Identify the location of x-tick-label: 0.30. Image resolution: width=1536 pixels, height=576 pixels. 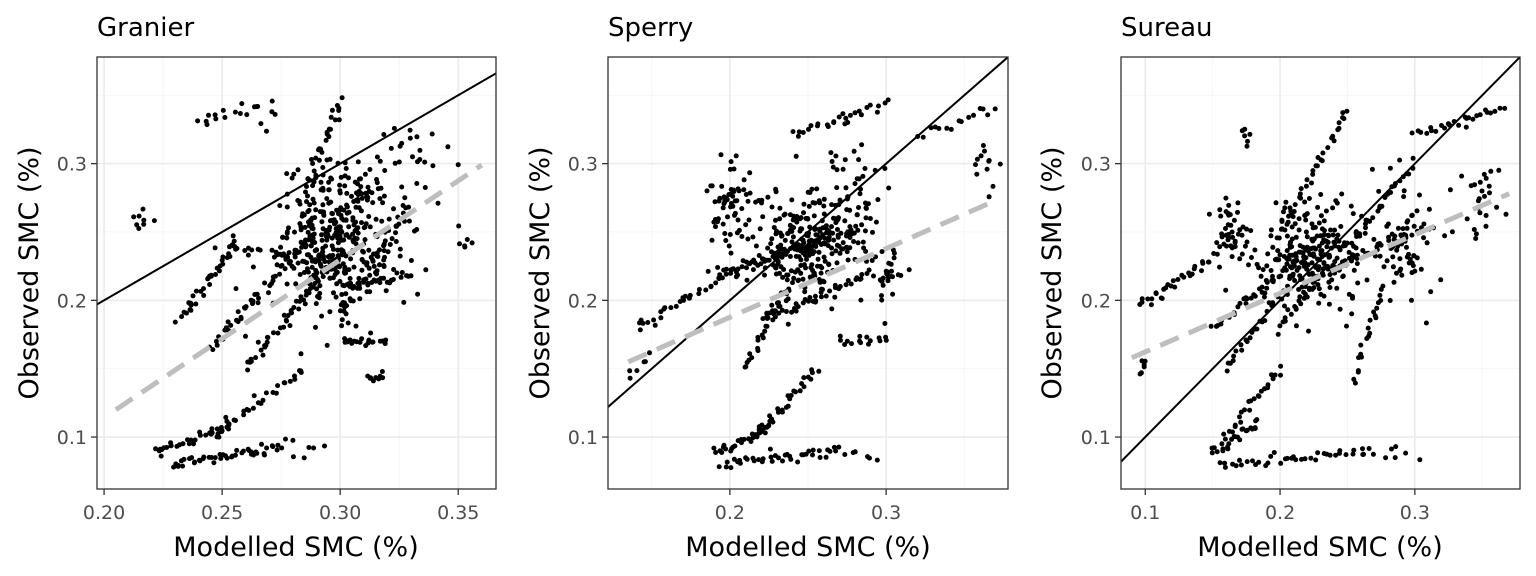
(340, 513).